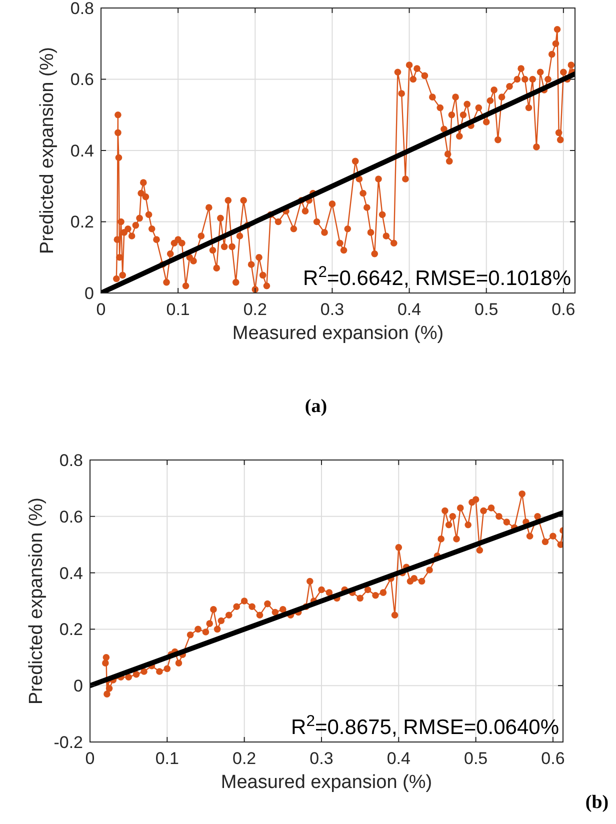 This screenshot has height=824, width=616. Describe the element at coordinates (597, 802) in the screenshot. I see `text: (b)` at that location.